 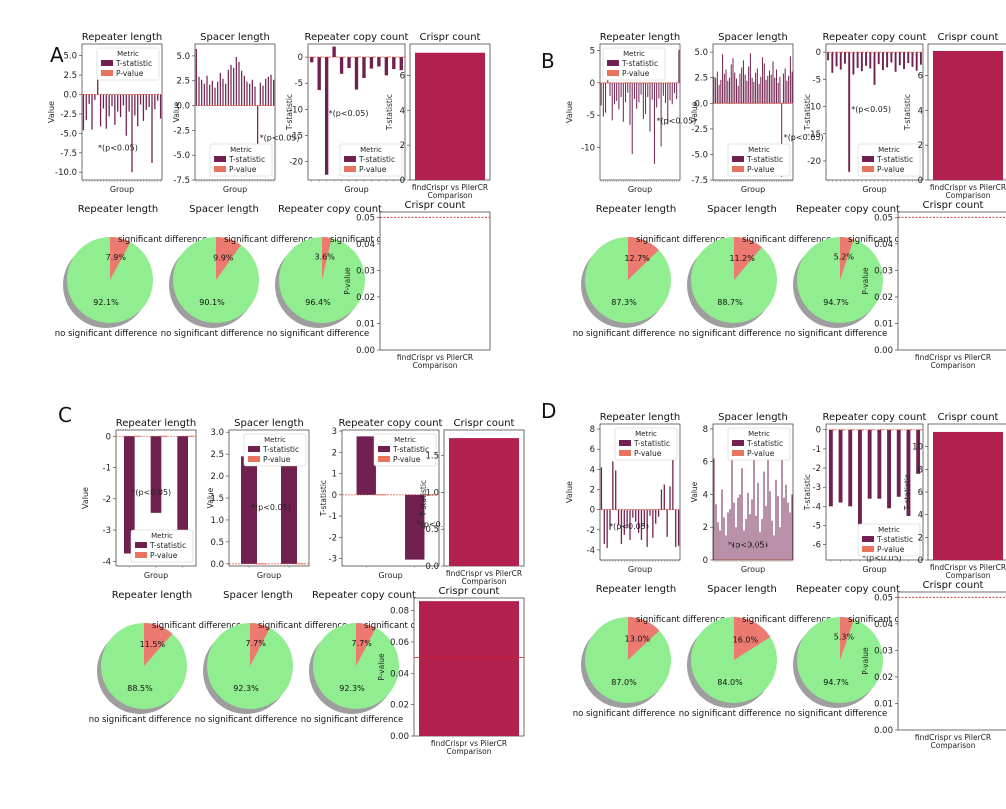 What do you see at coordinates (836, 302) in the screenshot?
I see `pie-pct-no-significant: 94.7%` at bounding box center [836, 302].